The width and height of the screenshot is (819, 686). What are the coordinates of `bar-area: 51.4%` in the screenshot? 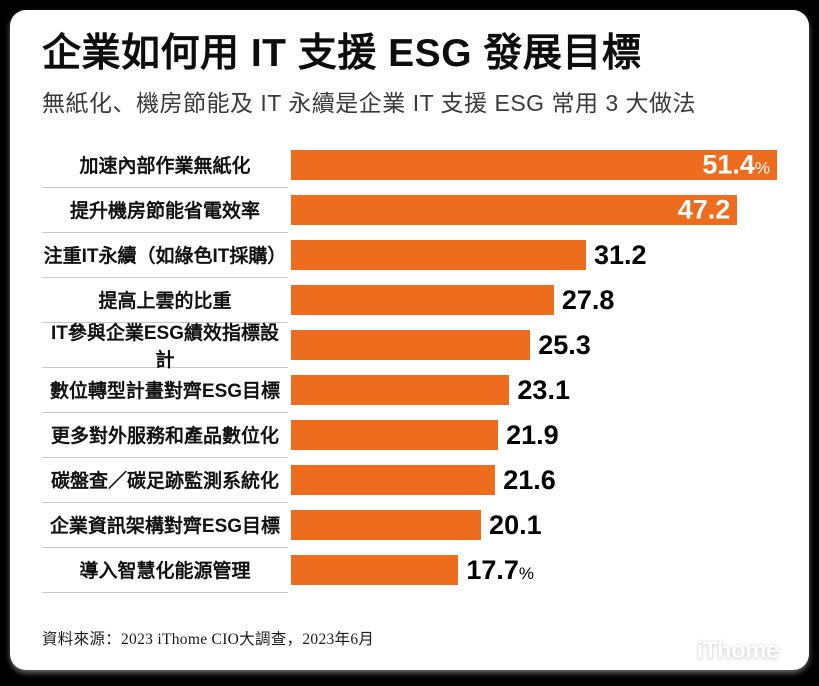 It's located at (534, 165).